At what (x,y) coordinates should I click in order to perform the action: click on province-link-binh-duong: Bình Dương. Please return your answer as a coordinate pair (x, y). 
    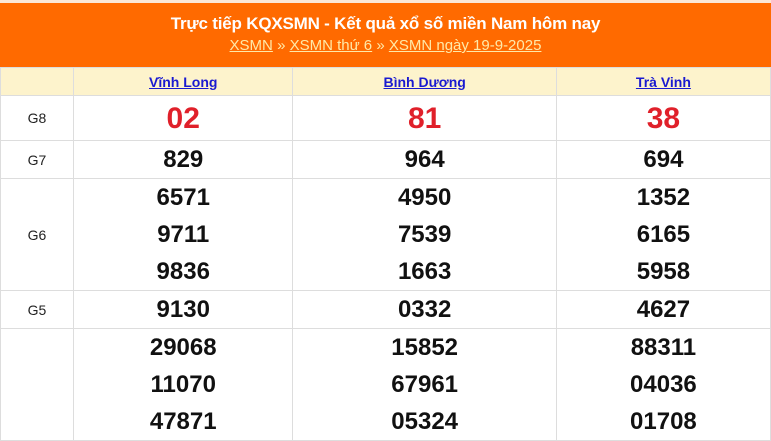
    Looking at the image, I should click on (424, 81).